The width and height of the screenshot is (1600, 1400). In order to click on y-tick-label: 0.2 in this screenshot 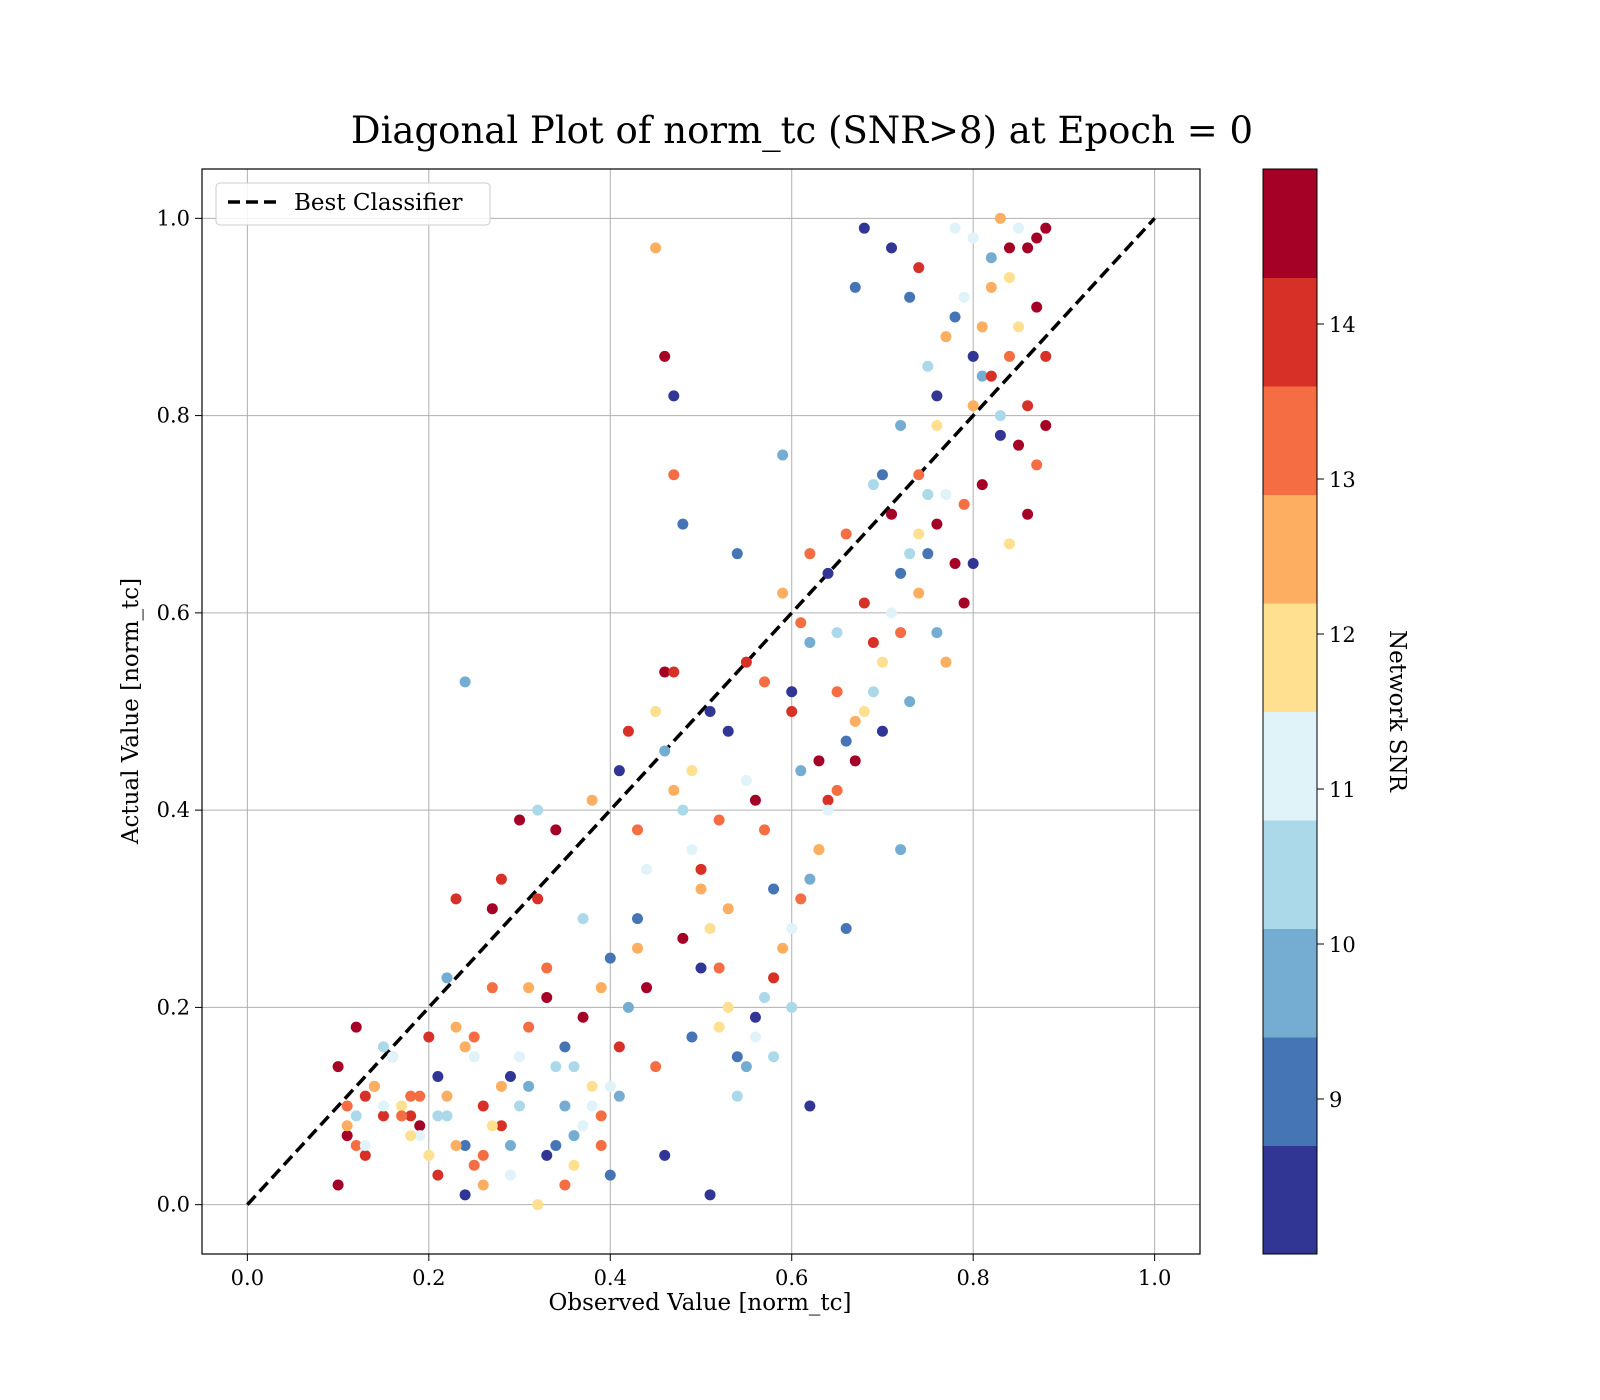, I will do `click(173, 1007)`.